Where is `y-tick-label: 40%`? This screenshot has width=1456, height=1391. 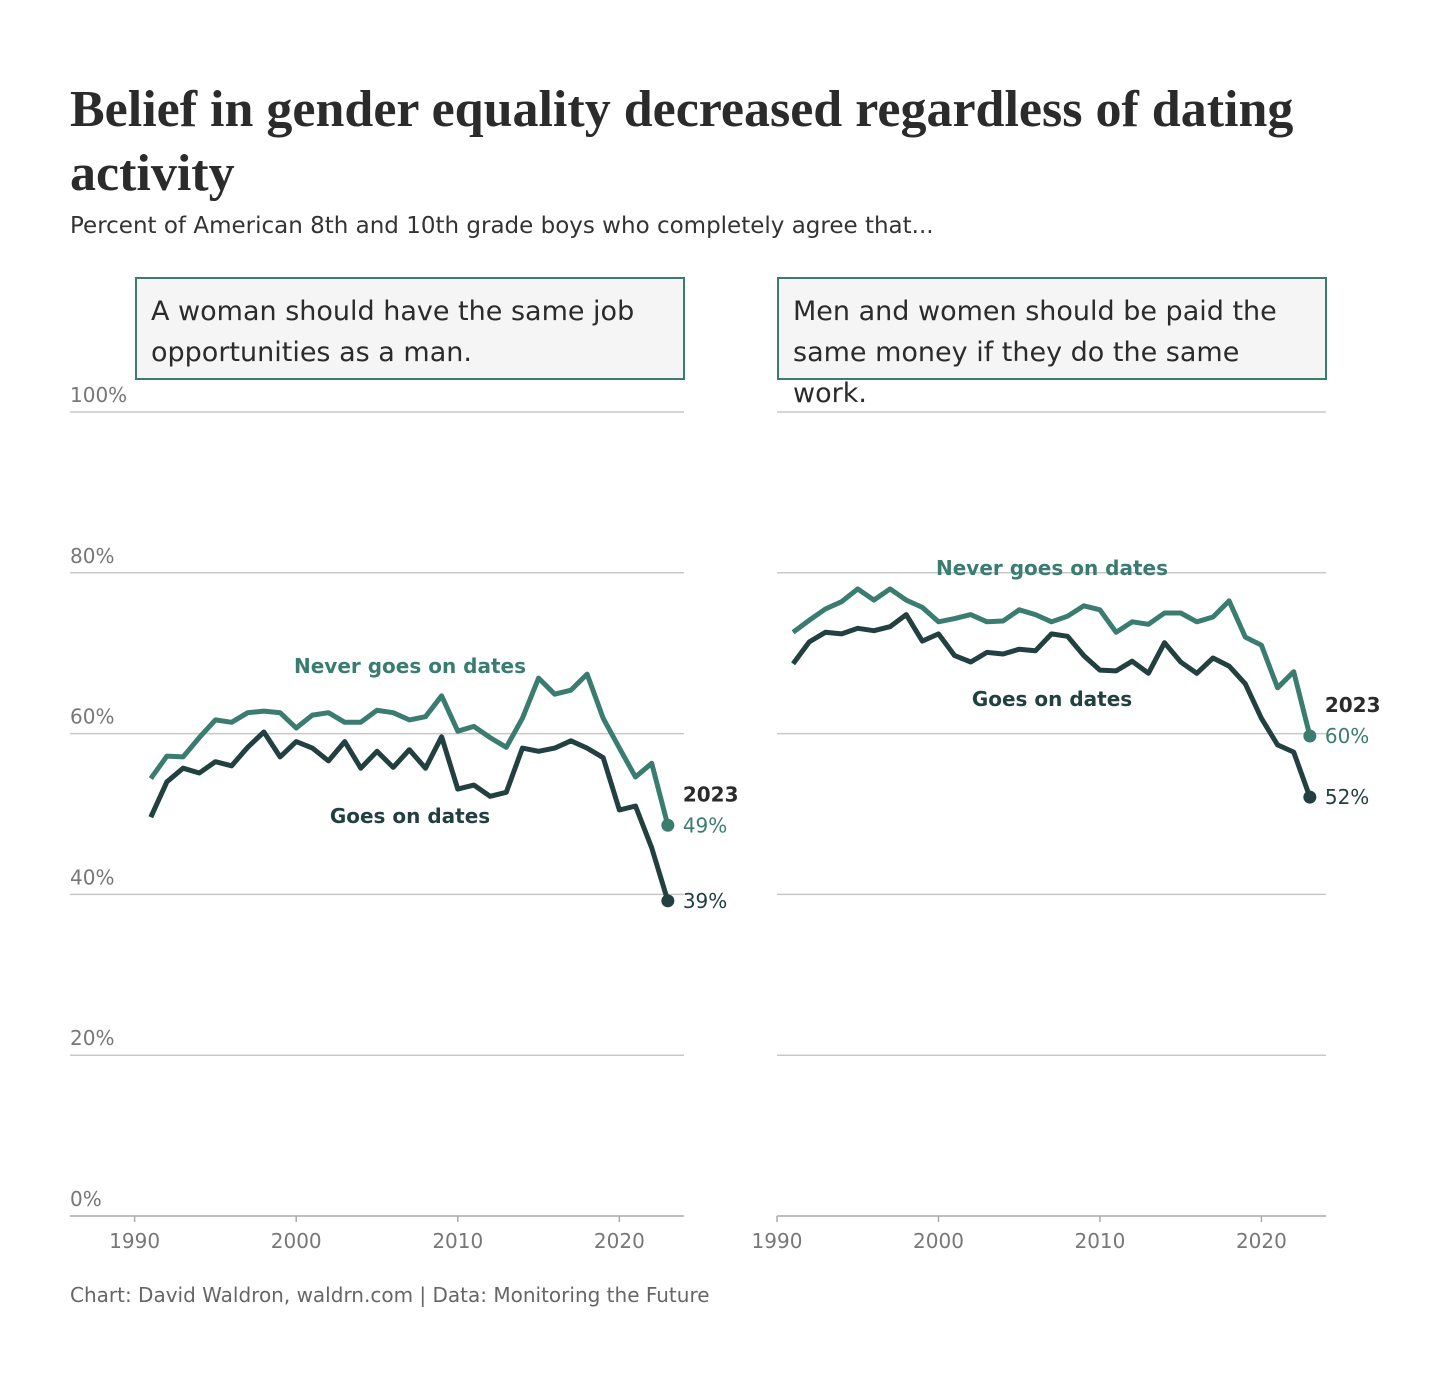 y-tick-label: 40% is located at coordinates (92, 877).